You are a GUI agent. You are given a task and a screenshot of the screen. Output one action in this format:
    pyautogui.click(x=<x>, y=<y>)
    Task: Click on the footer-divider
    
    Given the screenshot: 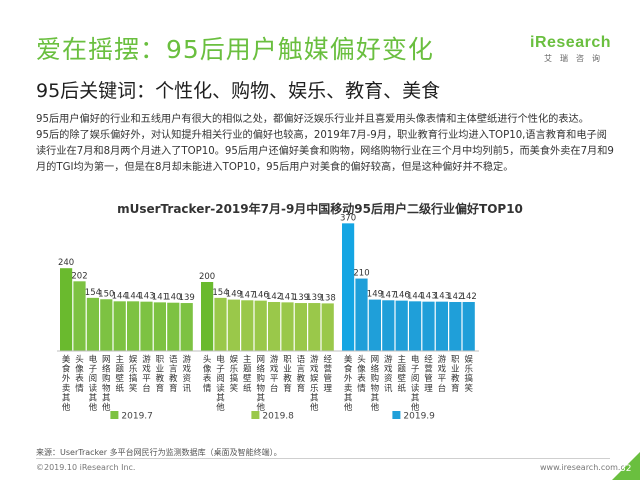 What is the action you would take?
    pyautogui.click(x=323, y=458)
    